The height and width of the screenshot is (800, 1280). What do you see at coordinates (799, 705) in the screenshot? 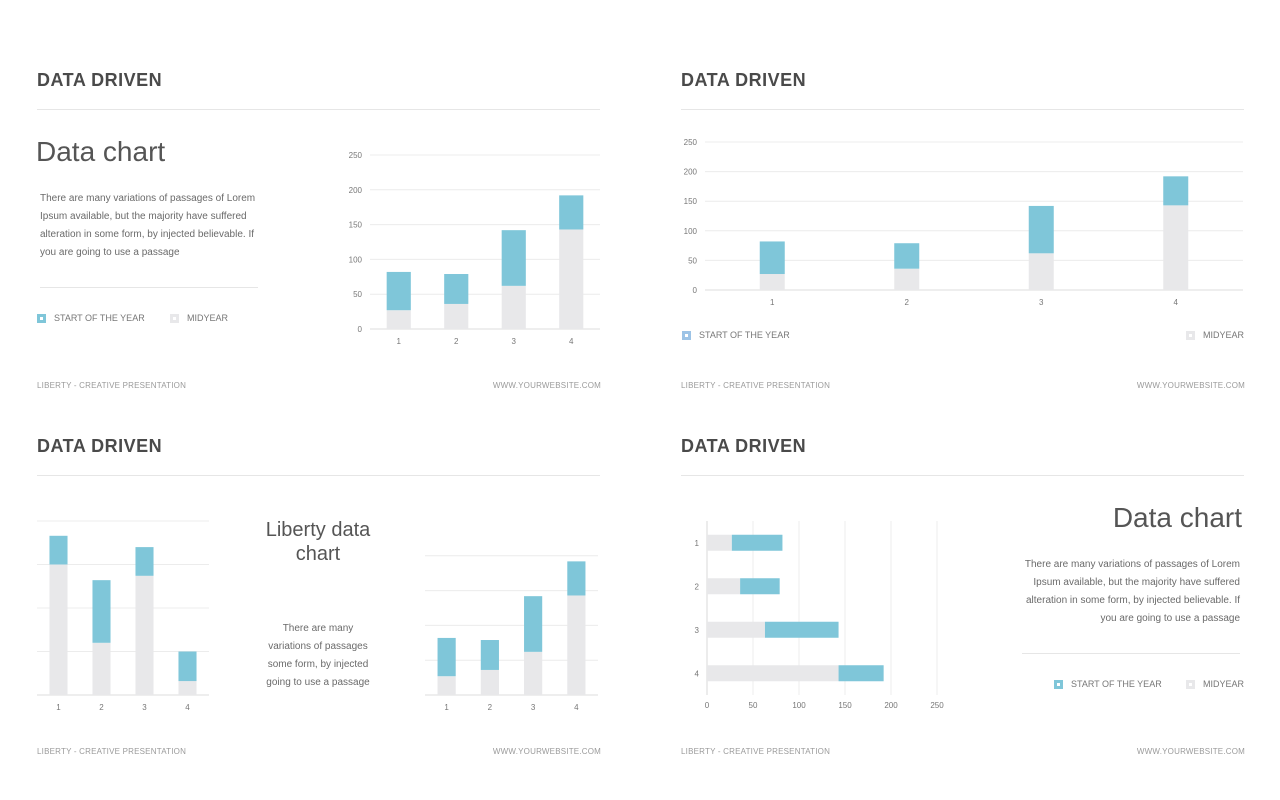
I see `x-tick-label: 100` at bounding box center [799, 705].